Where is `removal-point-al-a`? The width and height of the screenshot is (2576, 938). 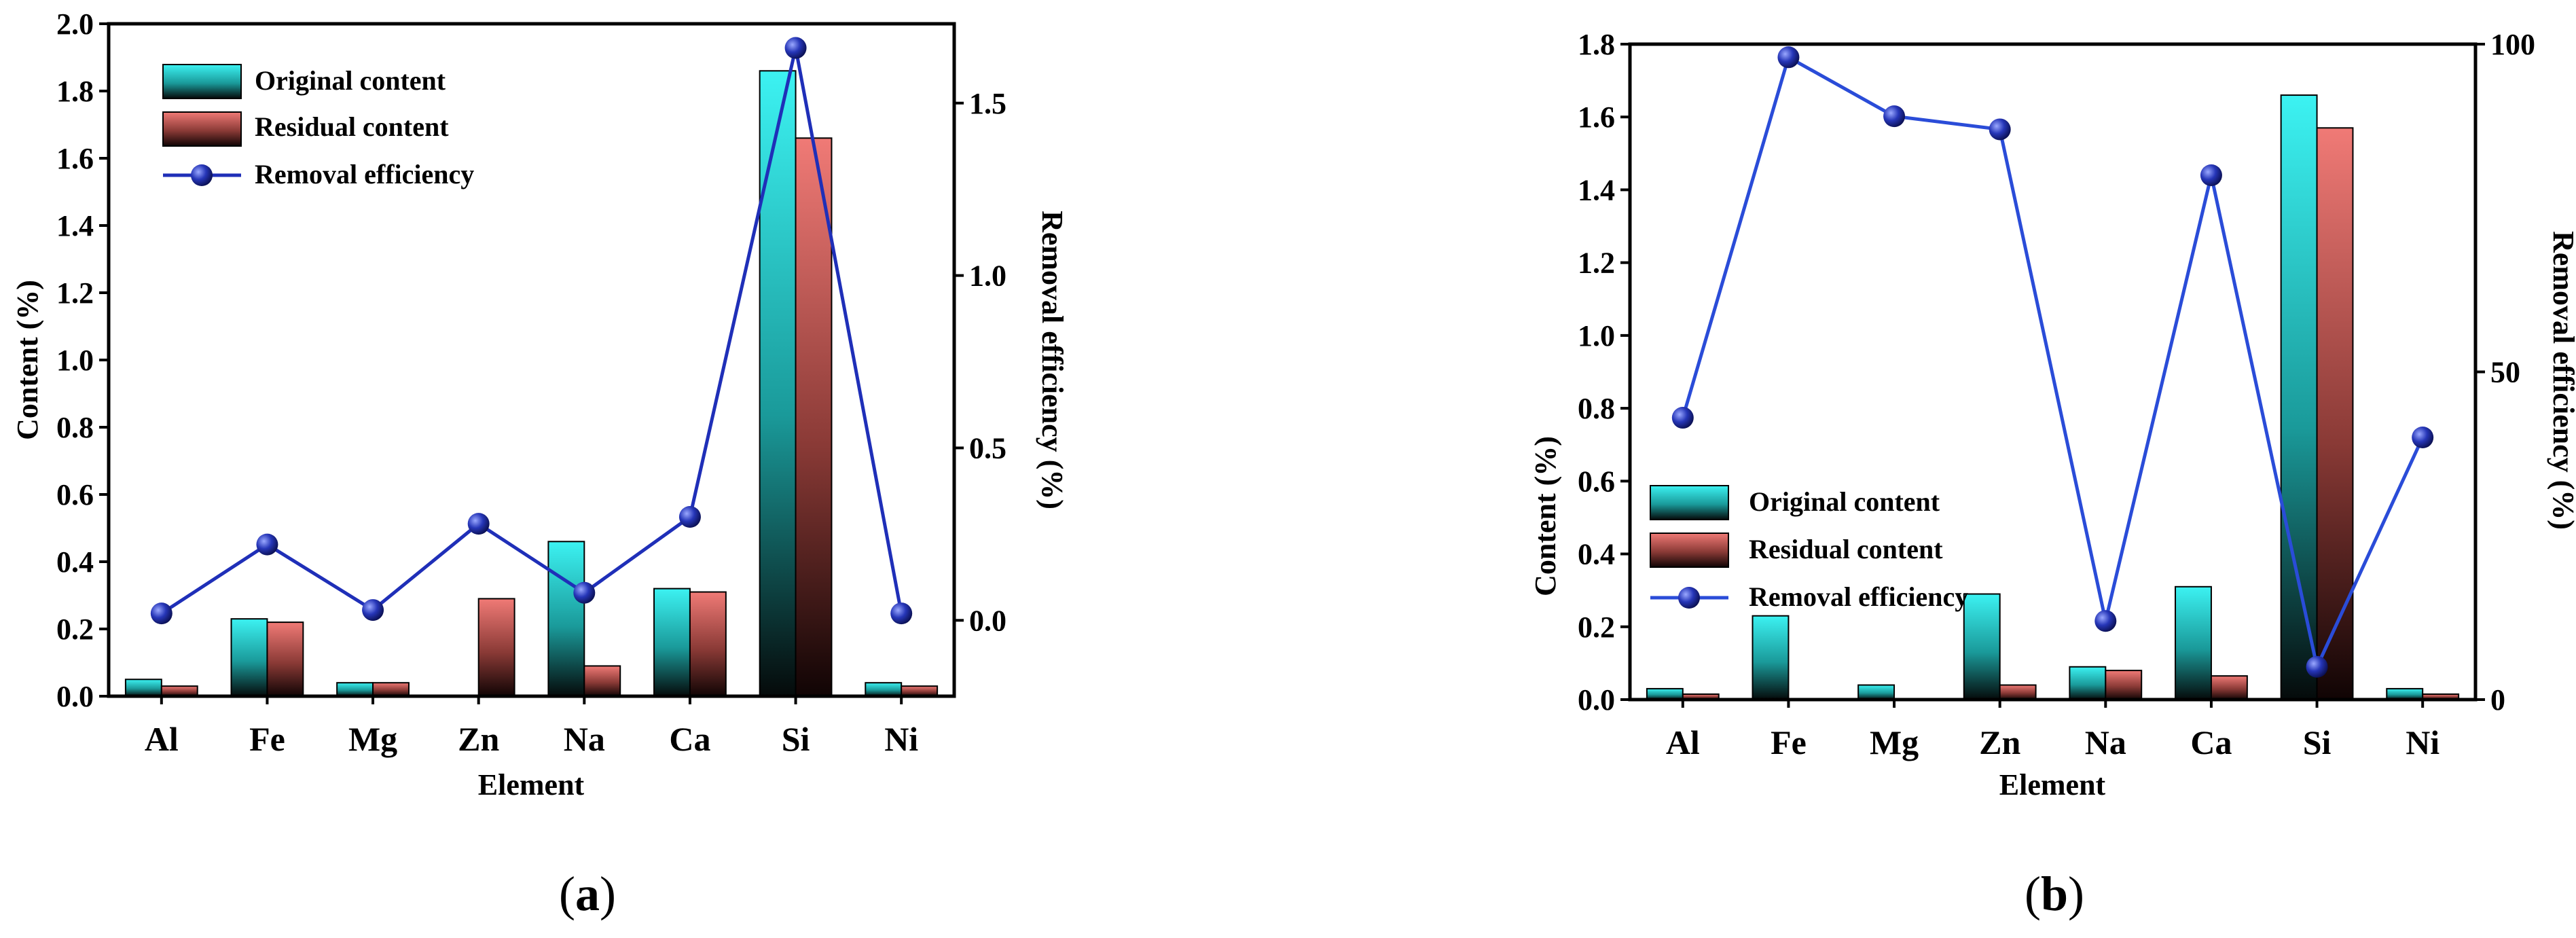 removal-point-al-a is located at coordinates (161, 613).